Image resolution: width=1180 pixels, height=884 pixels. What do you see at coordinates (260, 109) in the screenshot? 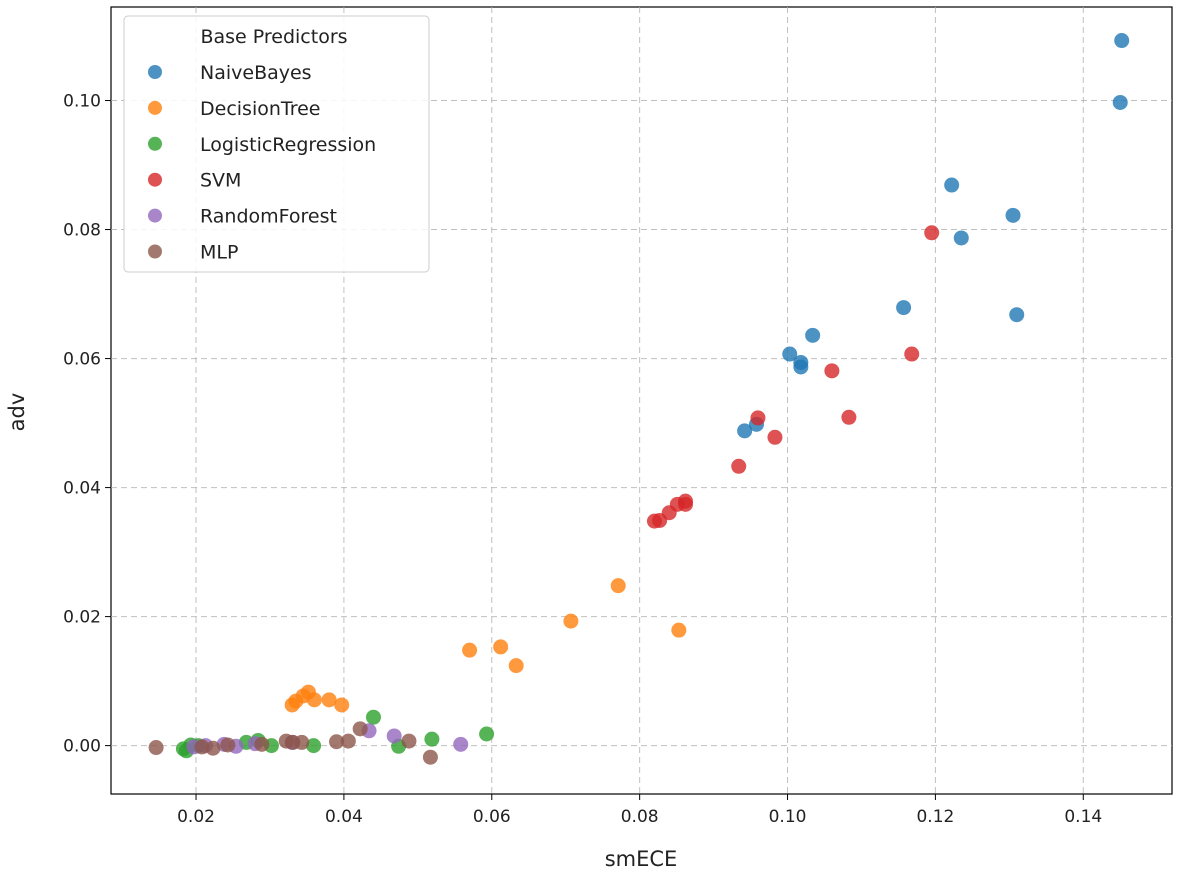
I see `legend-label: DecisionTree` at bounding box center [260, 109].